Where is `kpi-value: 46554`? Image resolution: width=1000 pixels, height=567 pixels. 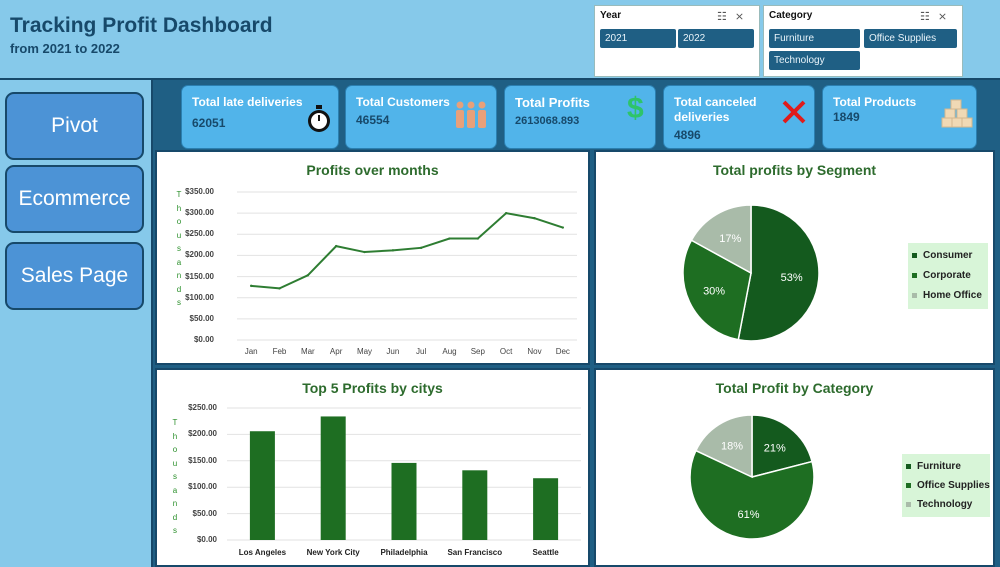
kpi-value: 46554 is located at coordinates (373, 120).